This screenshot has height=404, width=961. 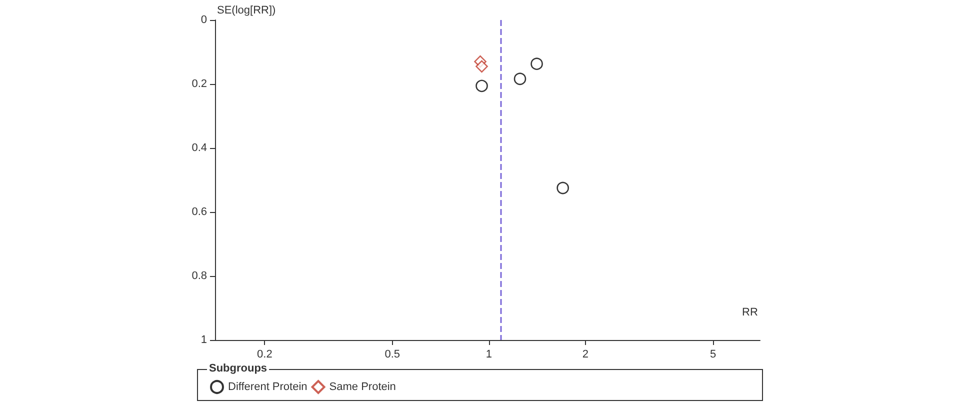 What do you see at coordinates (392, 354) in the screenshot?
I see `x-tick-label: 0.5` at bounding box center [392, 354].